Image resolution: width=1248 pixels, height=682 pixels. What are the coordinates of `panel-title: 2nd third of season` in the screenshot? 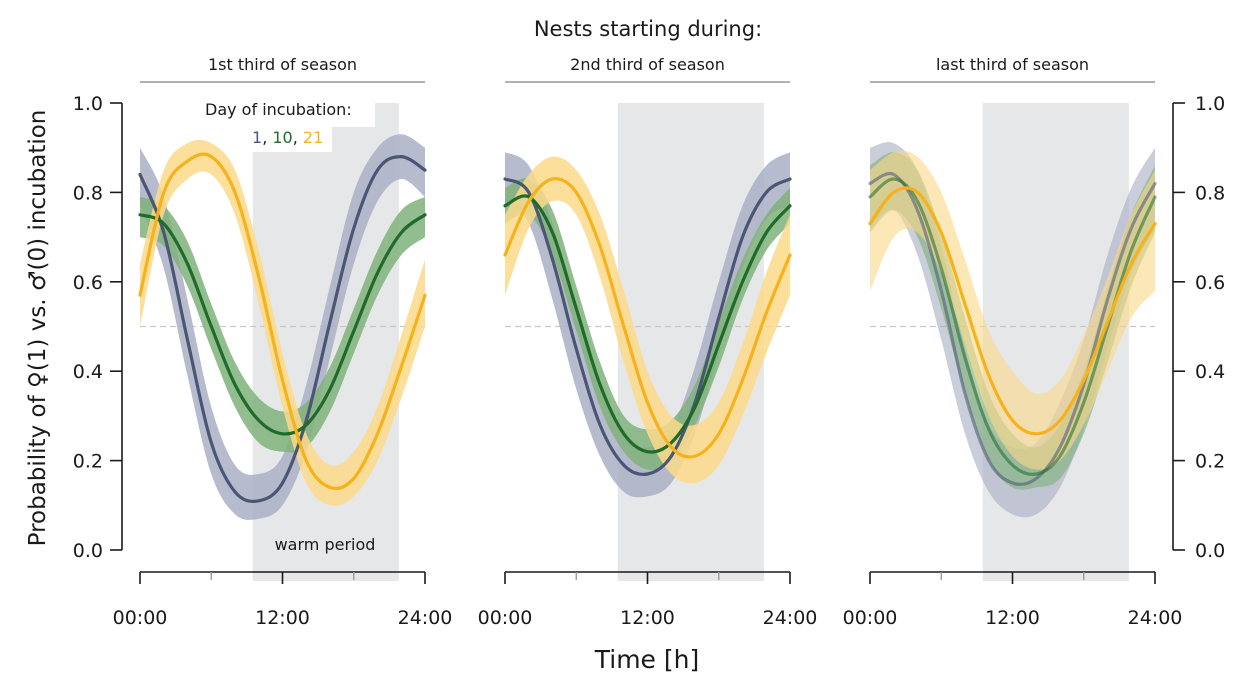 It's located at (647, 64).